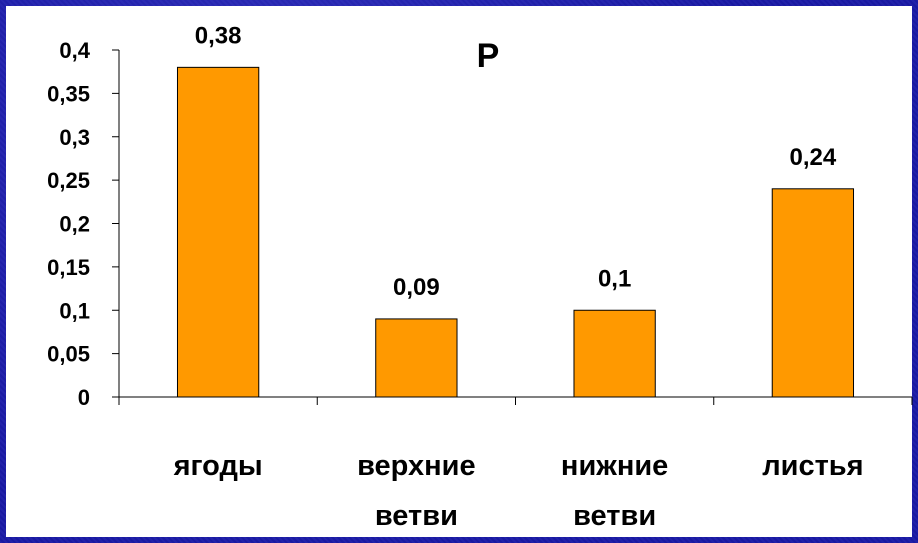 The height and width of the screenshot is (543, 918). Describe the element at coordinates (68, 93) in the screenshot. I see `y-tick-label: 0,35` at that location.